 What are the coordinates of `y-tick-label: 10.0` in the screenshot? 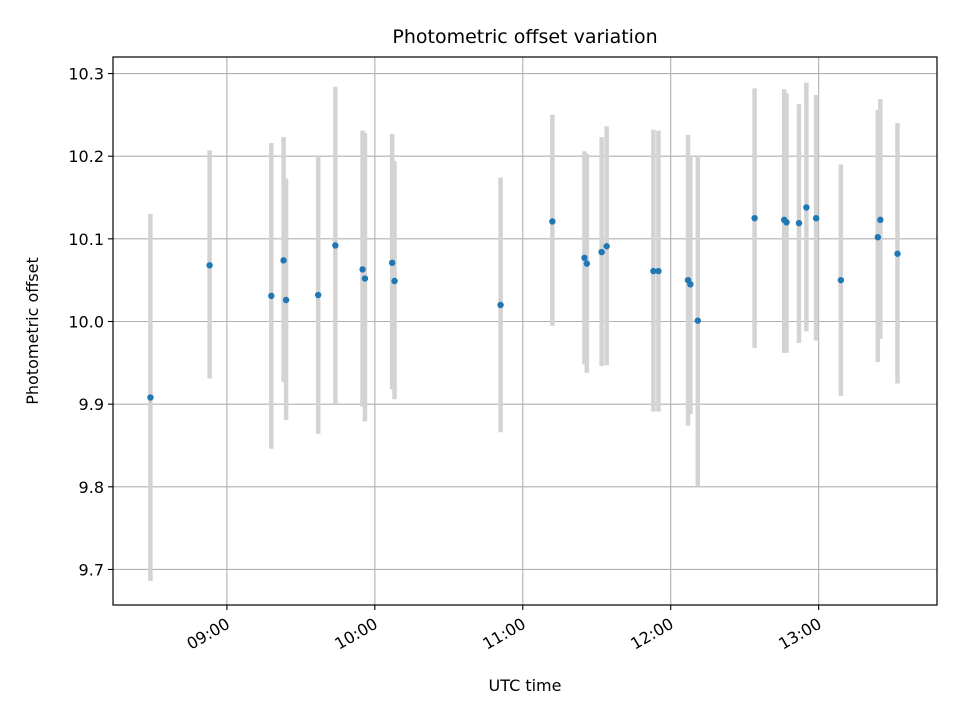 It's located at (86, 321).